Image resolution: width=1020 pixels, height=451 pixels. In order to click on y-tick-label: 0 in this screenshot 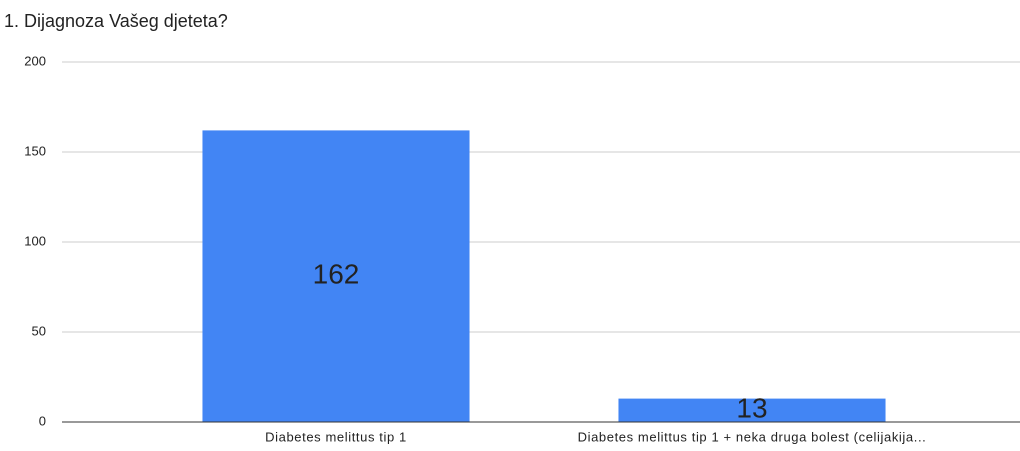, I will do `click(42, 420)`.